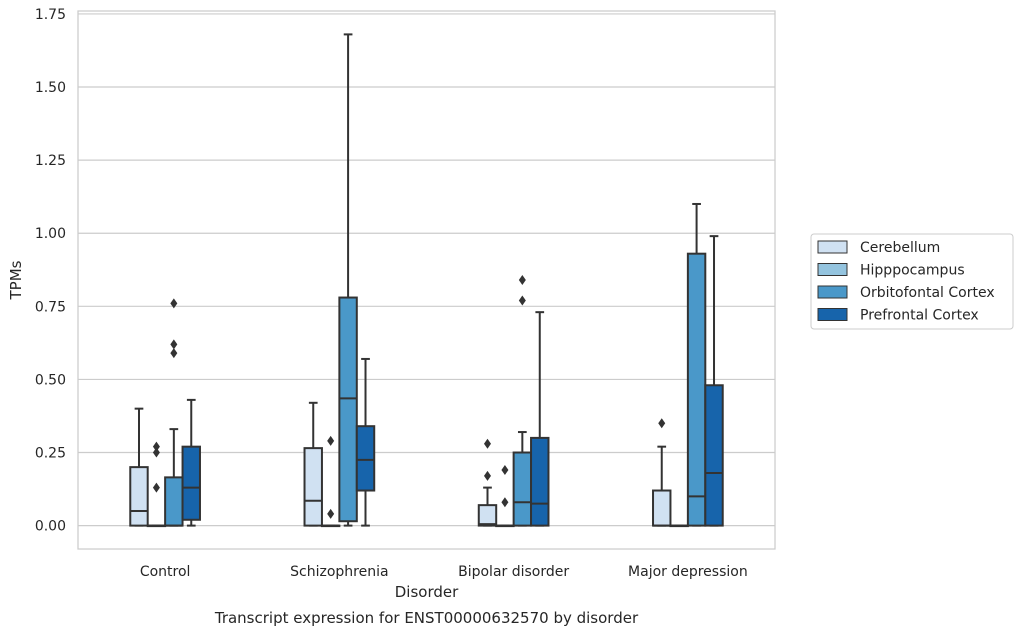 The image size is (1023, 636). I want to click on y-axis-title: TPMs, so click(16, 280).